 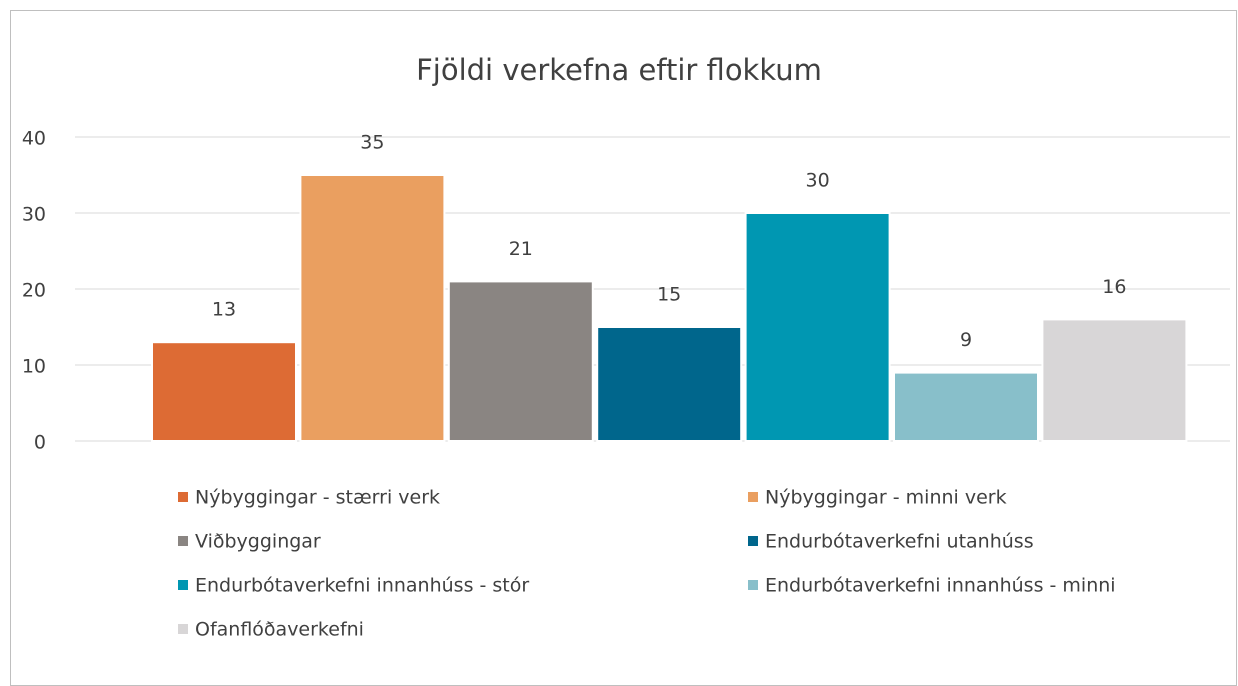 What do you see at coordinates (940, 586) in the screenshot?
I see `legend-label: Endurbótaverkefni innanhúss - minni` at bounding box center [940, 586].